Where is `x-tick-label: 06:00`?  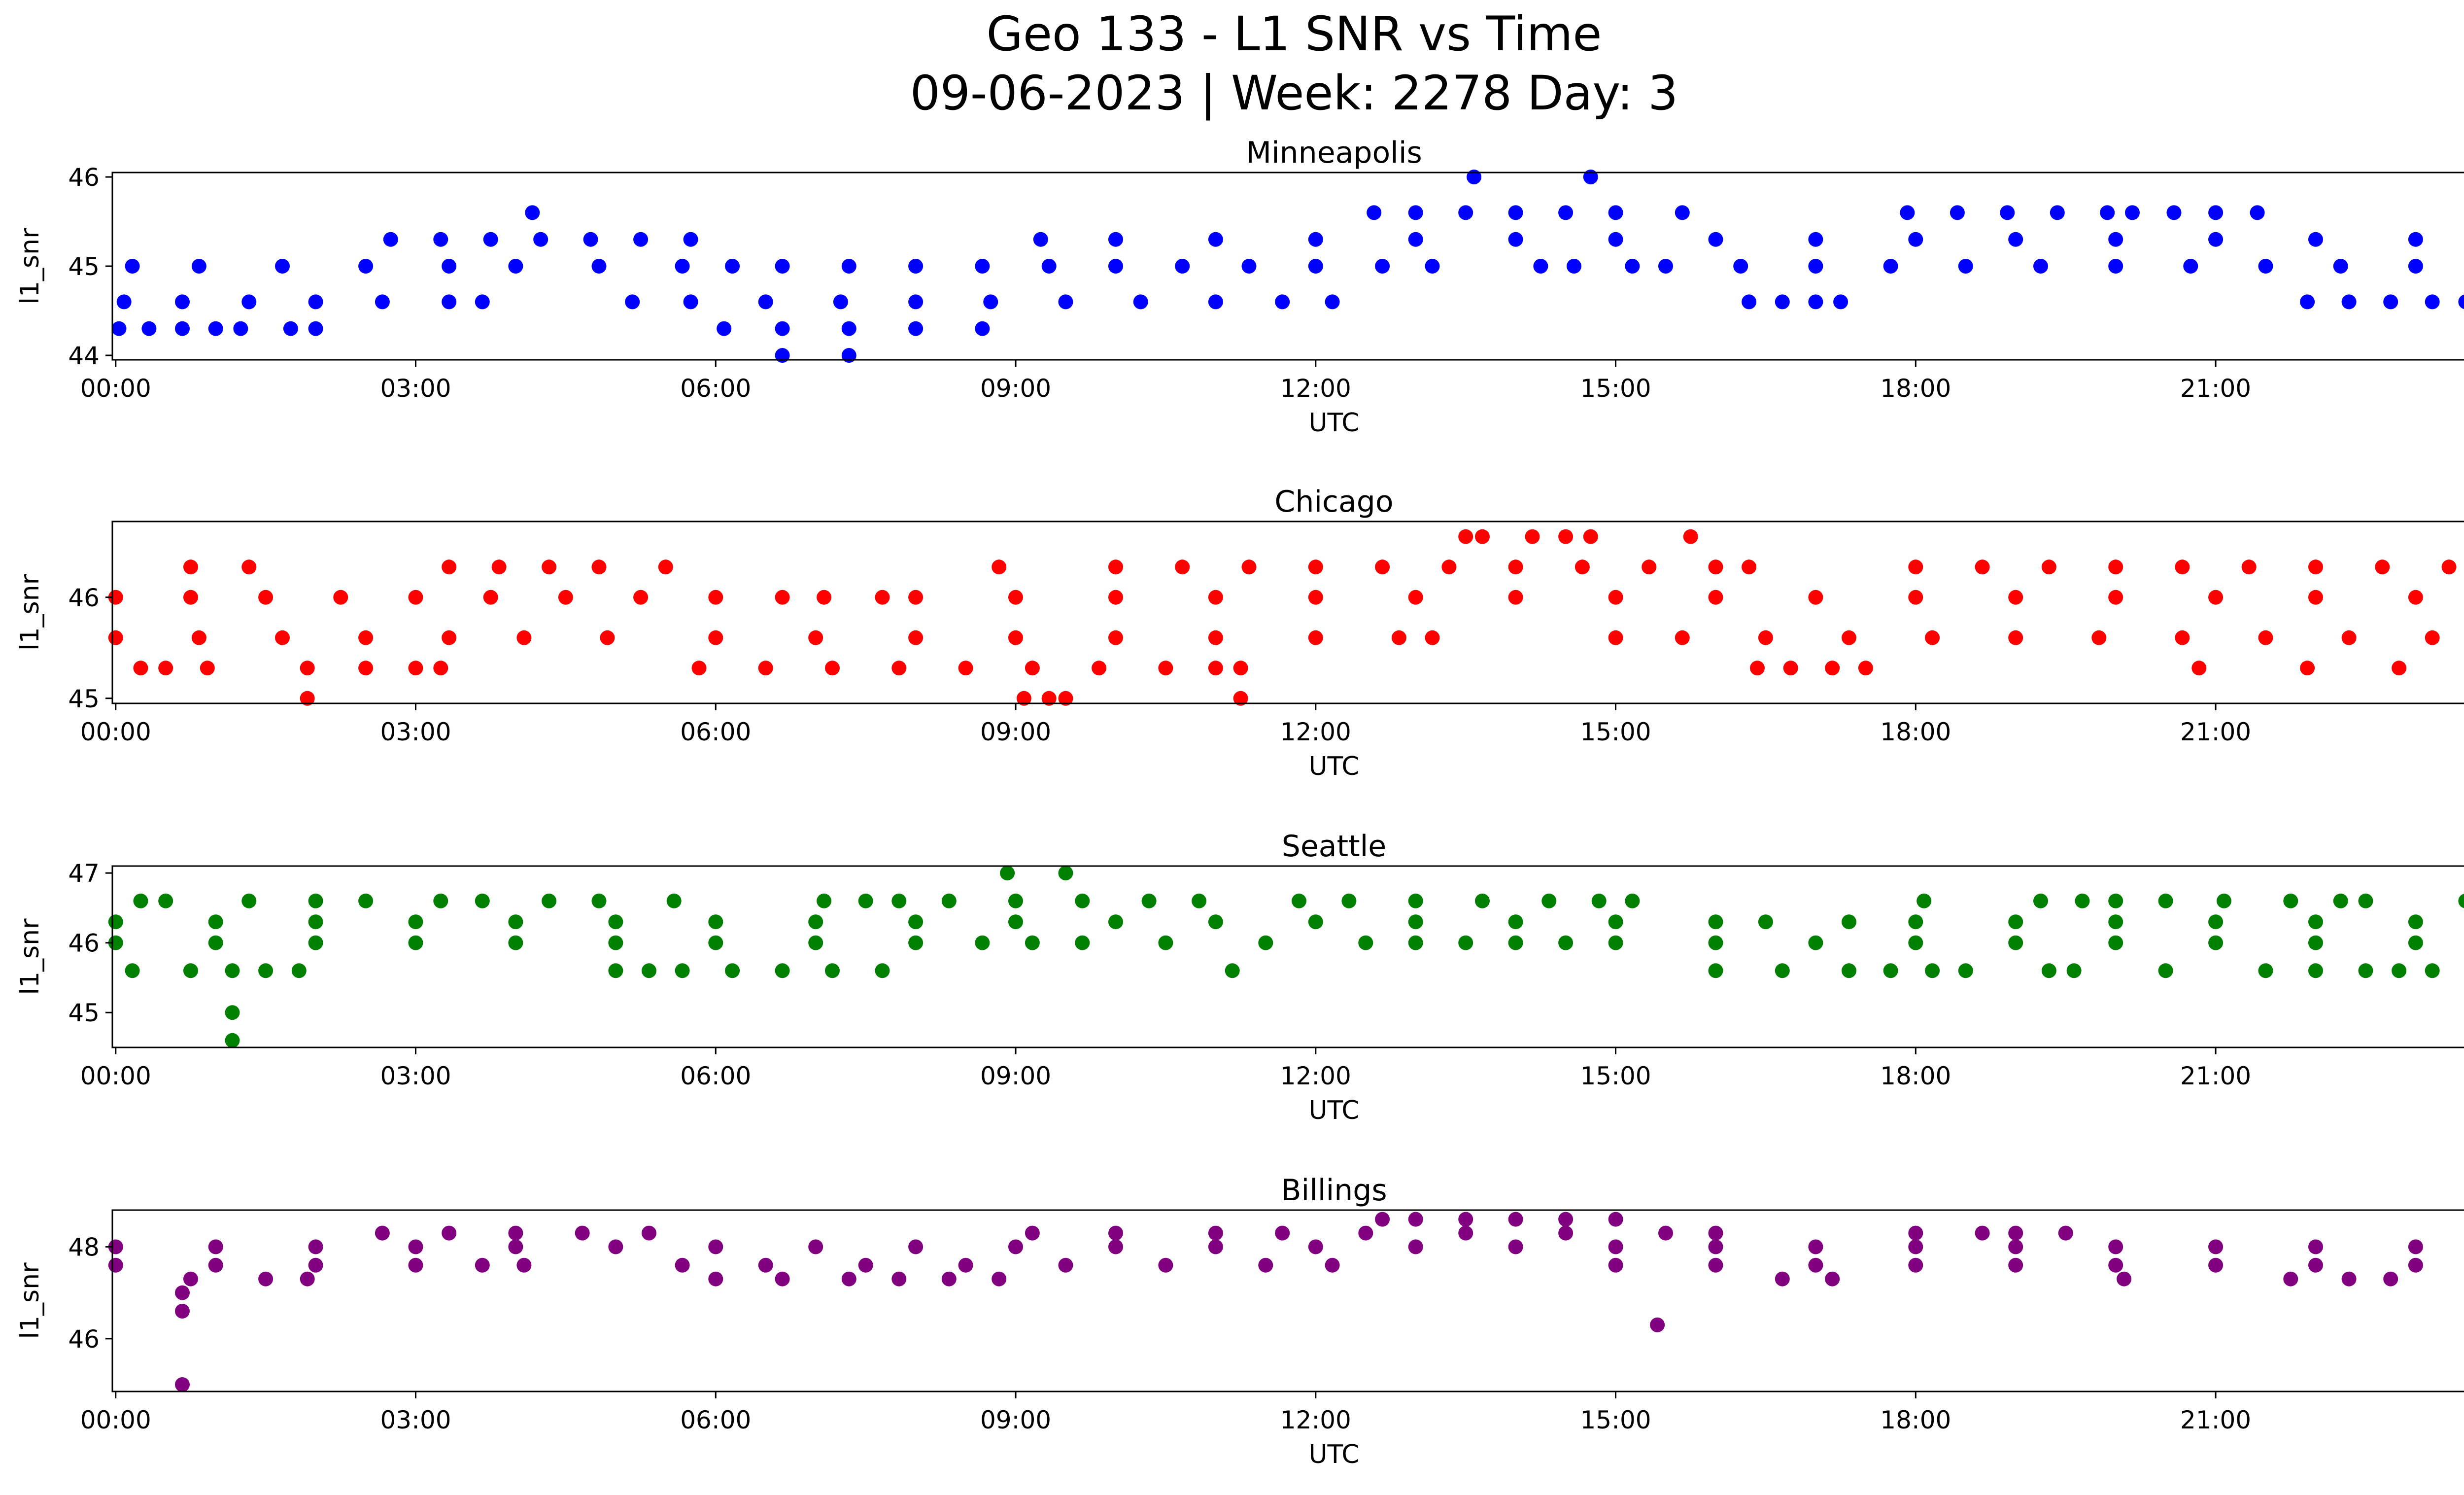
x-tick-label: 06:00 is located at coordinates (715, 1420).